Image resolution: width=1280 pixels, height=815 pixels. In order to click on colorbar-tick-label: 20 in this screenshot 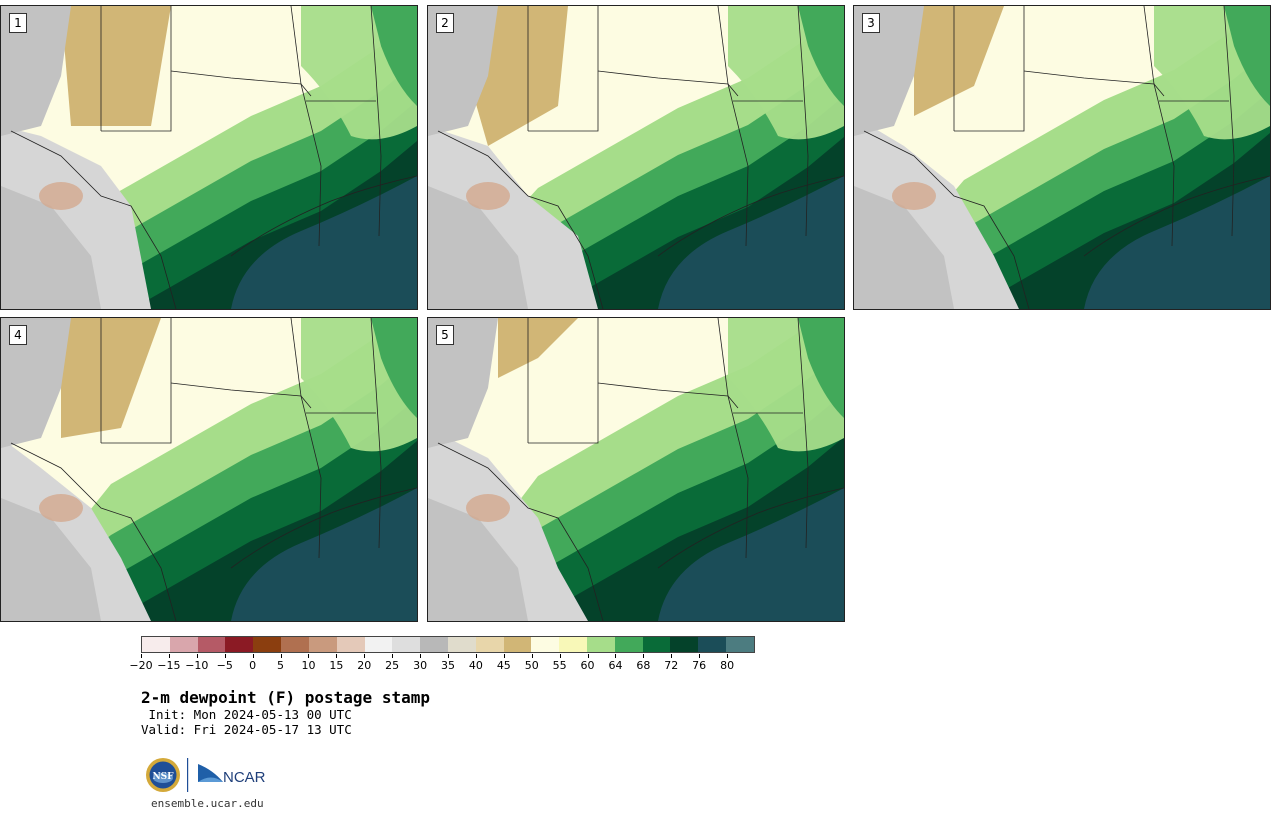, I will do `click(364, 665)`.